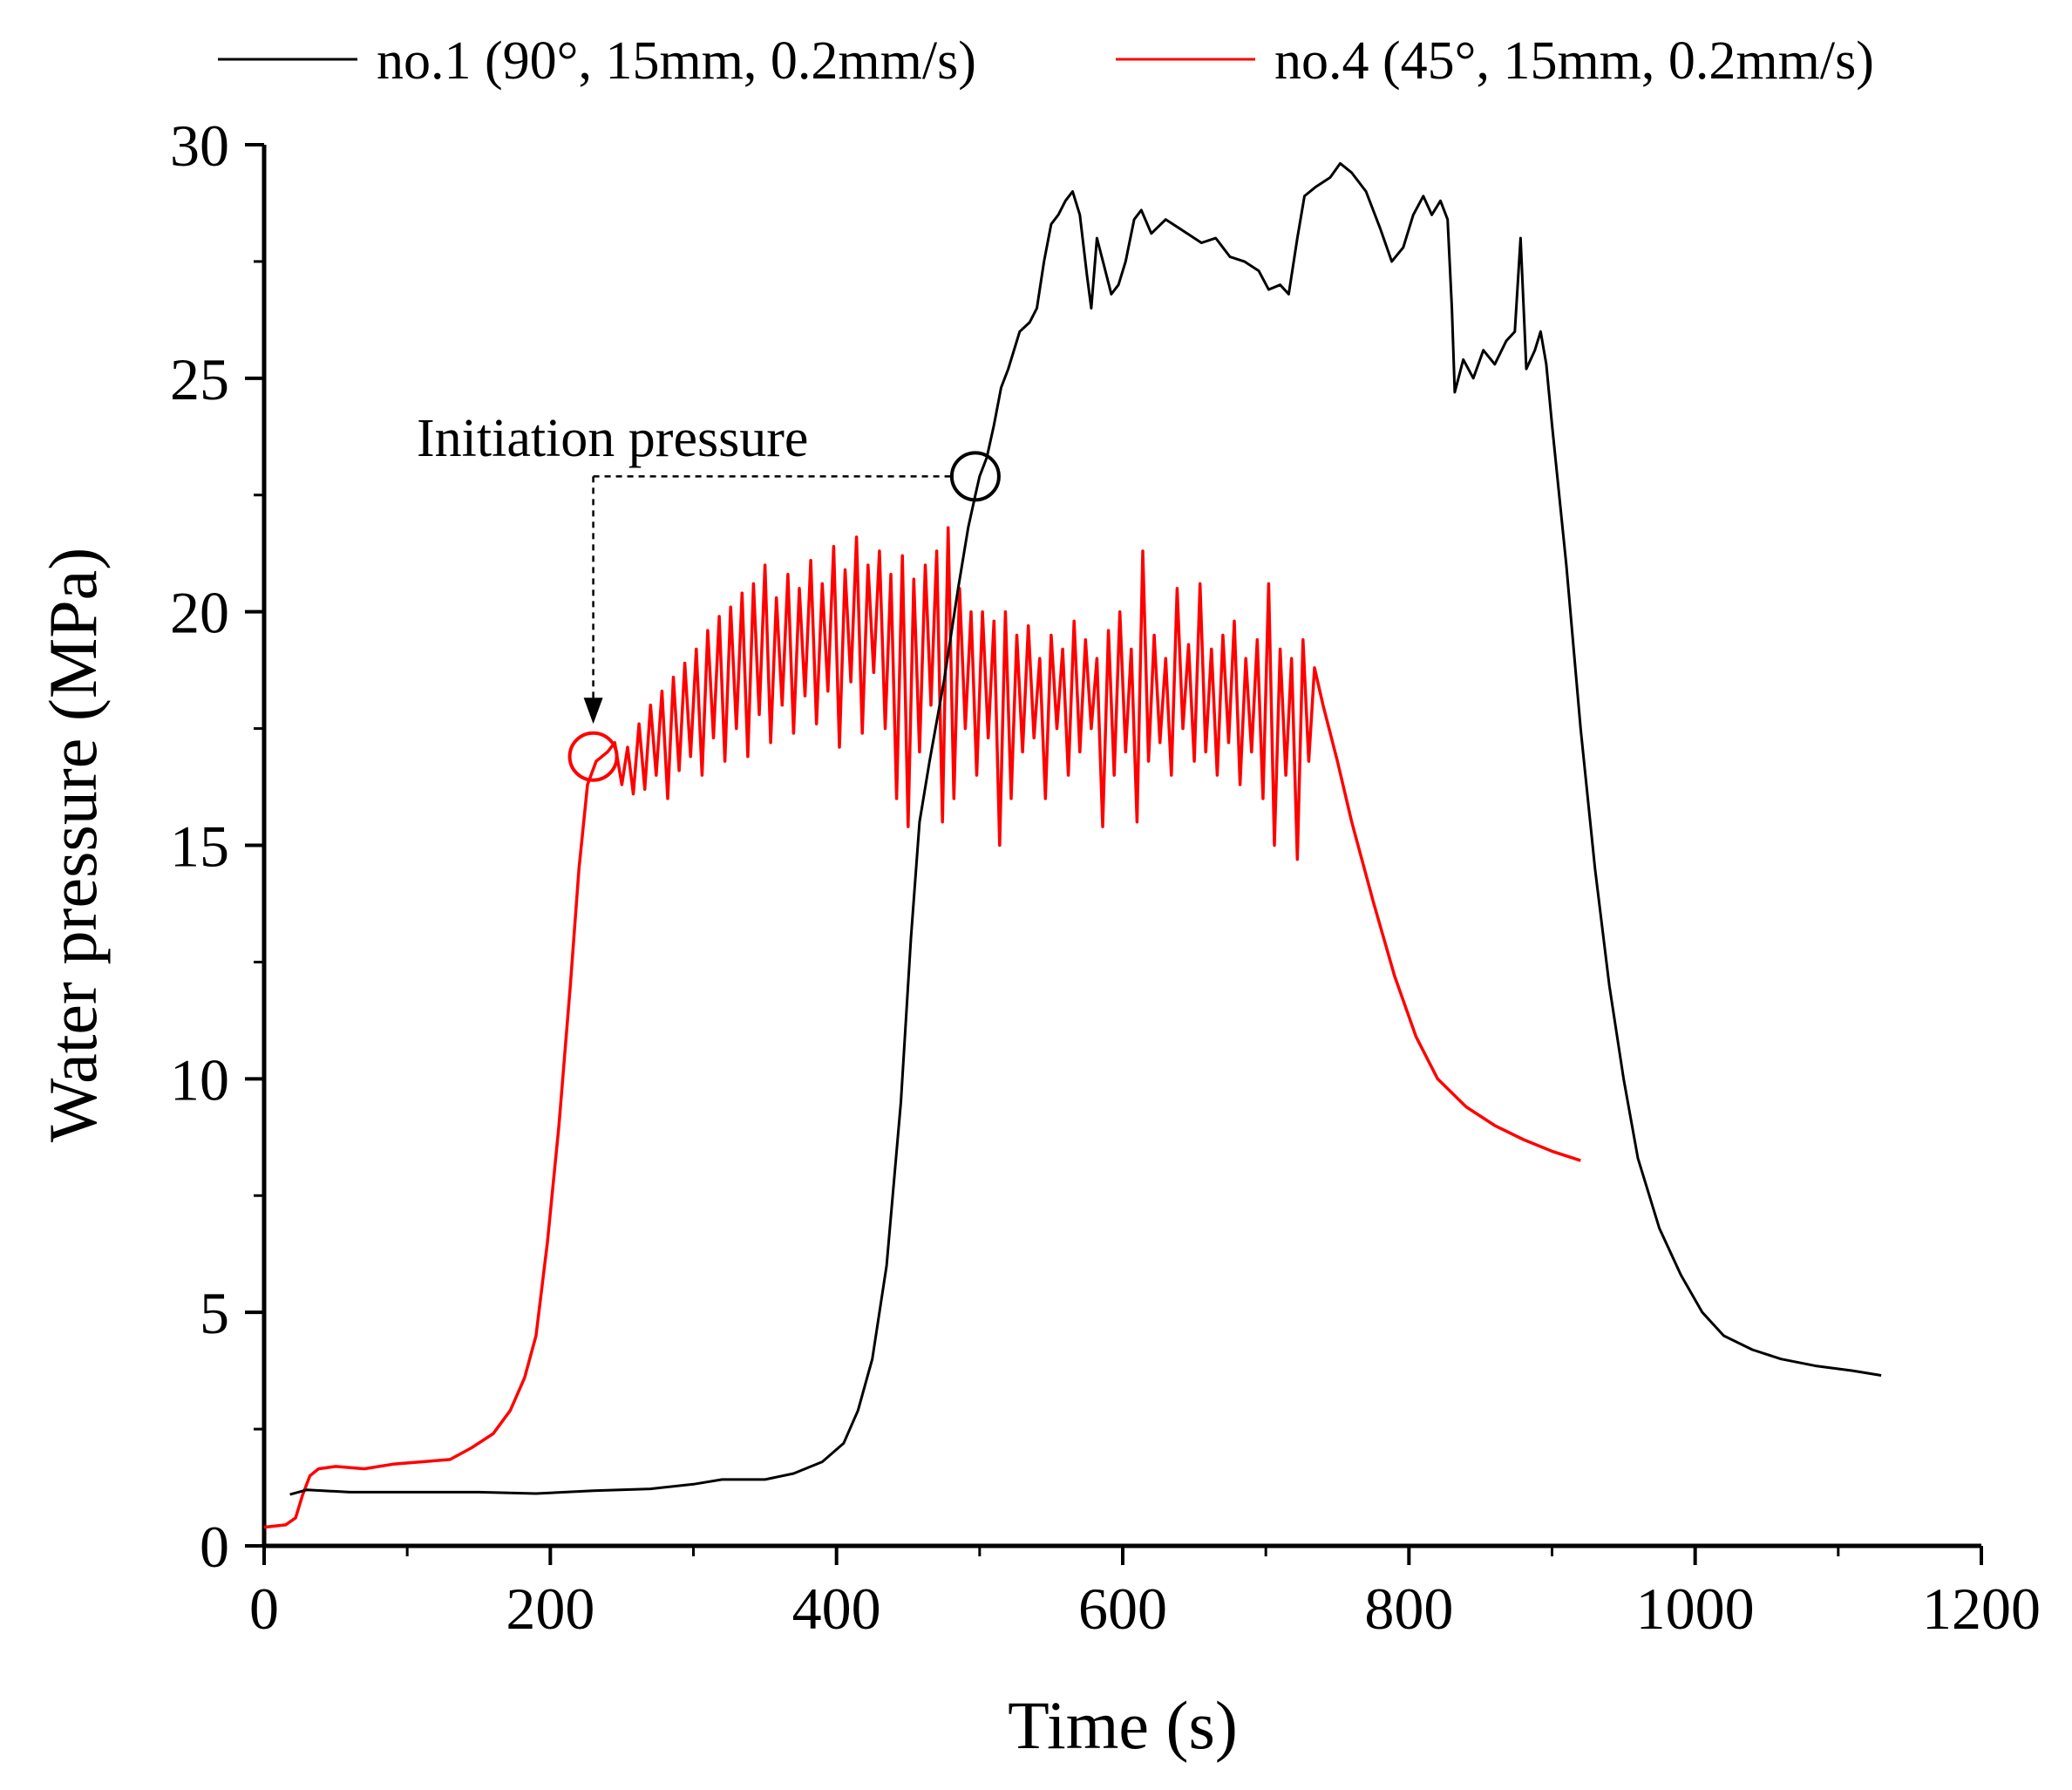 This screenshot has width=2072, height=1790. I want to click on y-ticks: 0 5 10 15 20 25 30, so click(217, 846).